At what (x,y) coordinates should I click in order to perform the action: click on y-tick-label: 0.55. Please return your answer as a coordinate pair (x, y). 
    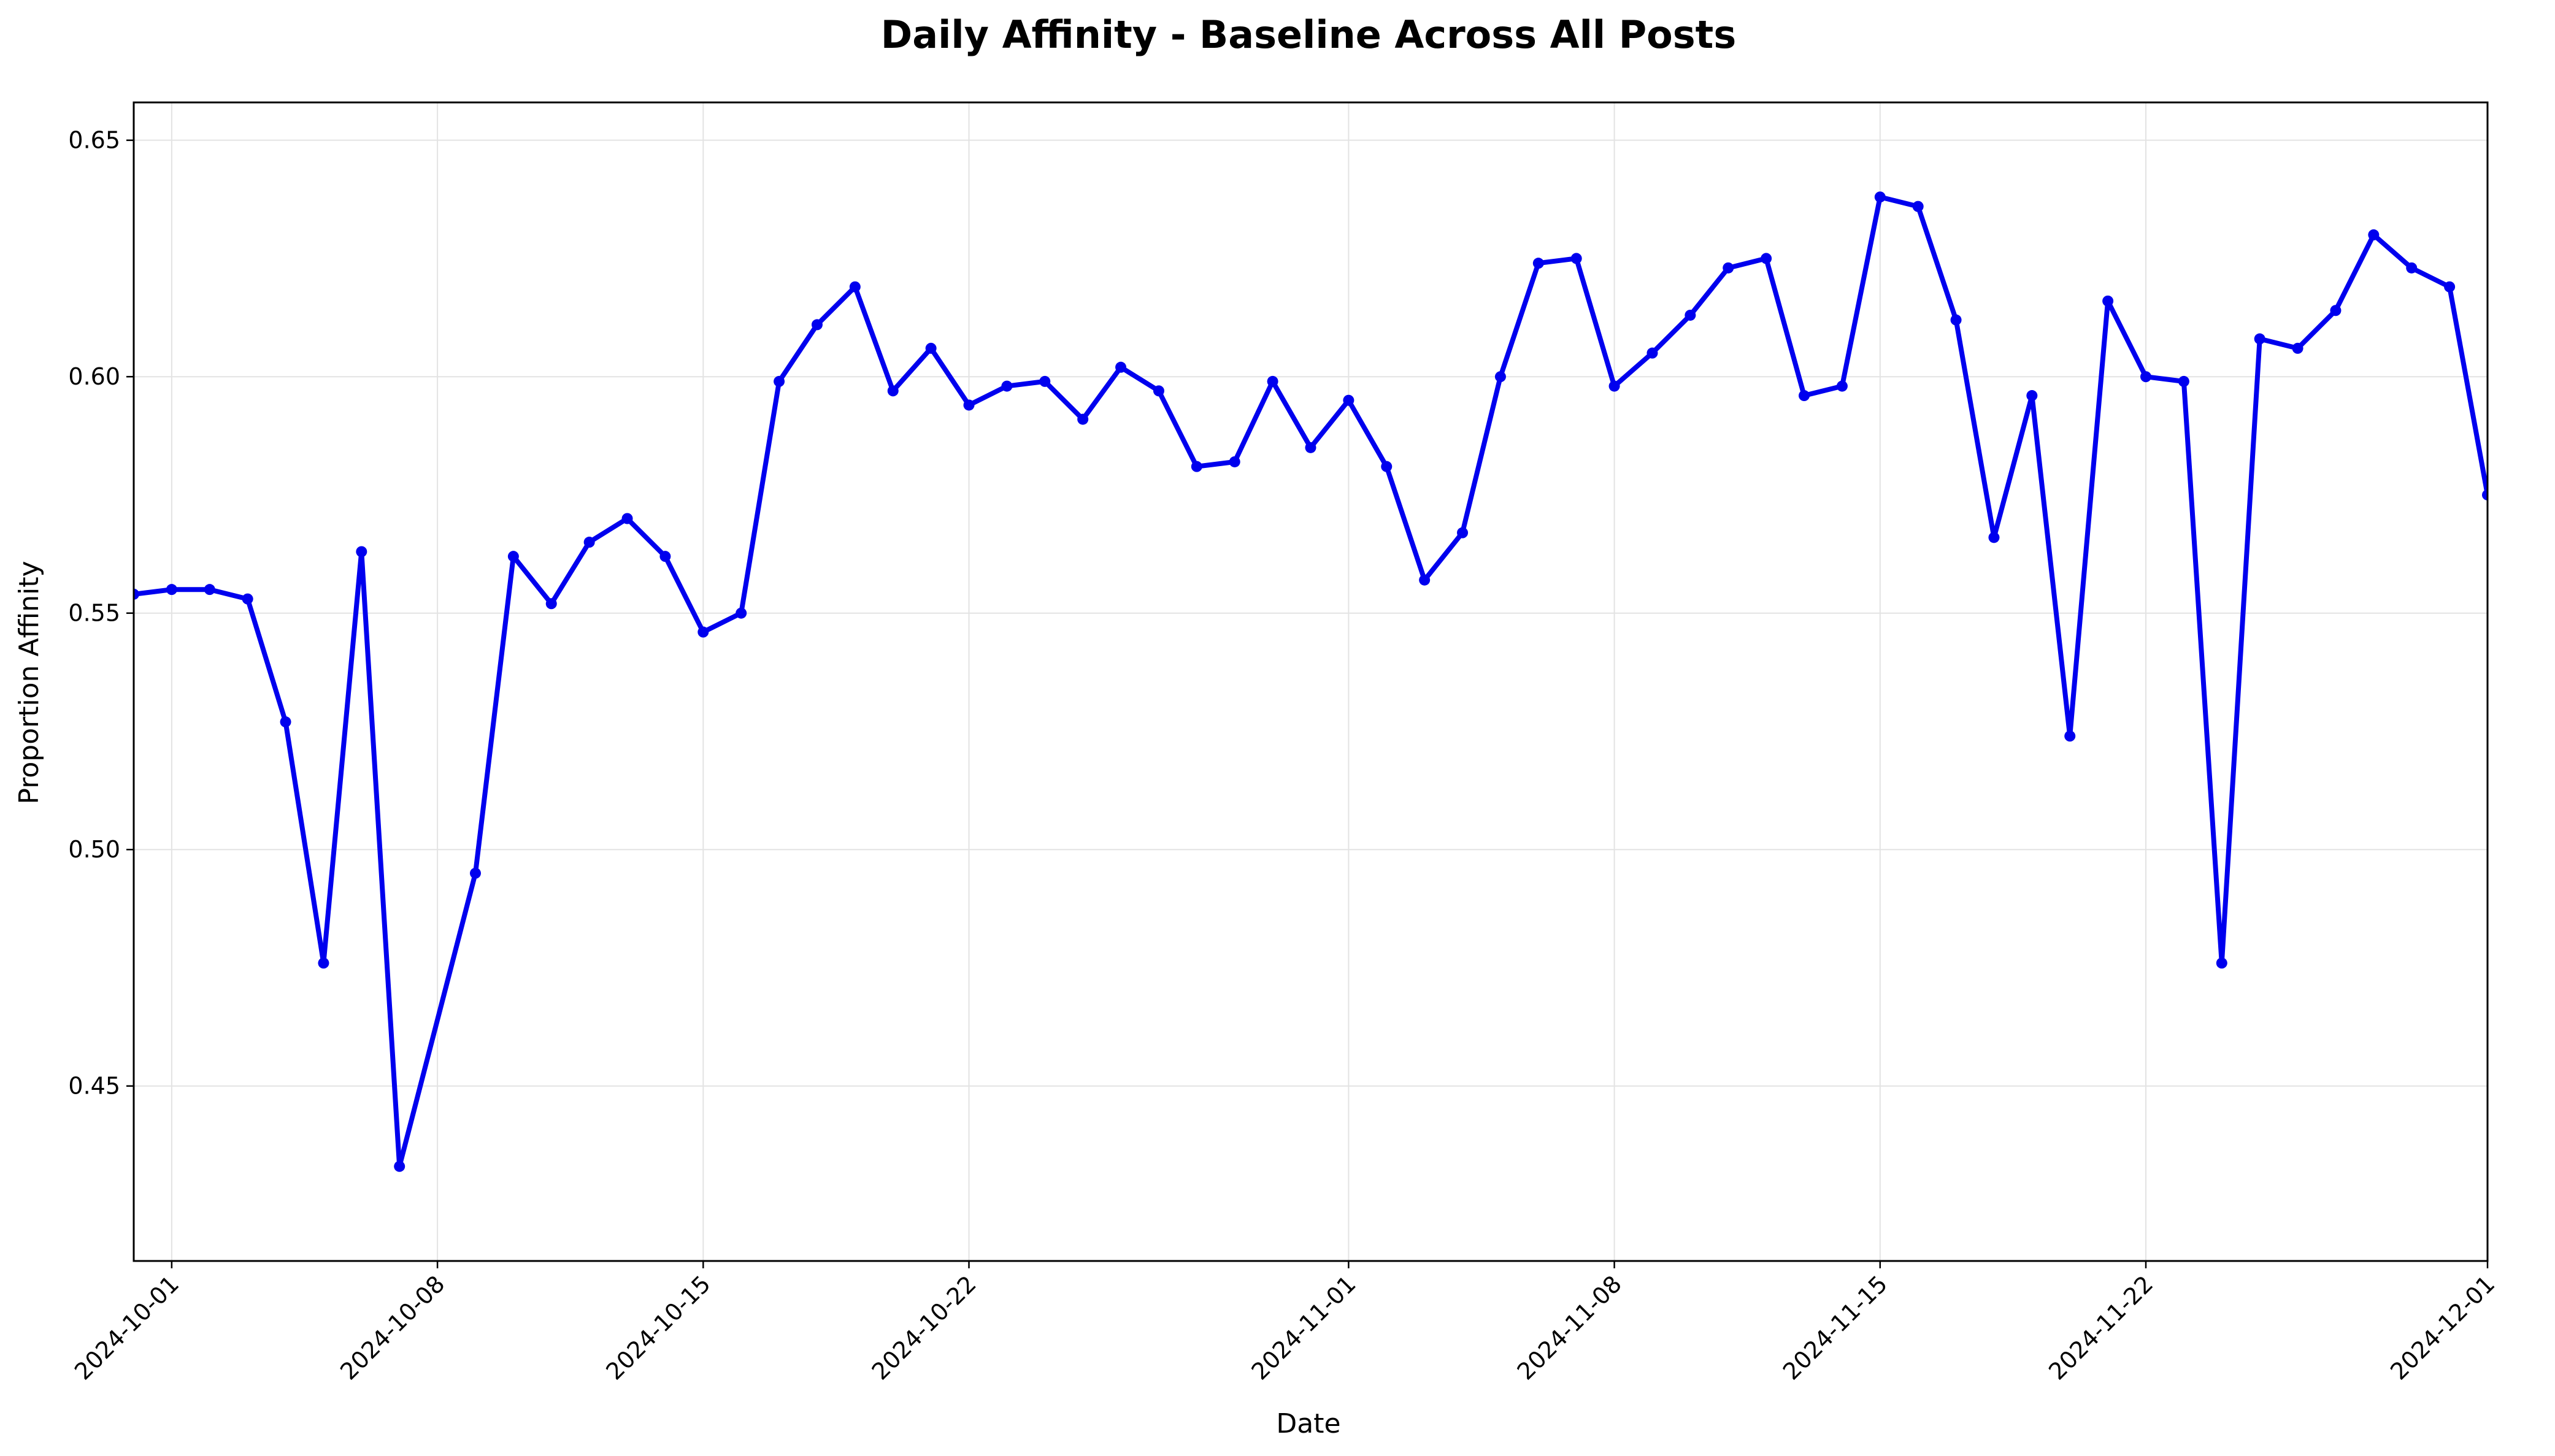
    Looking at the image, I should click on (94, 613).